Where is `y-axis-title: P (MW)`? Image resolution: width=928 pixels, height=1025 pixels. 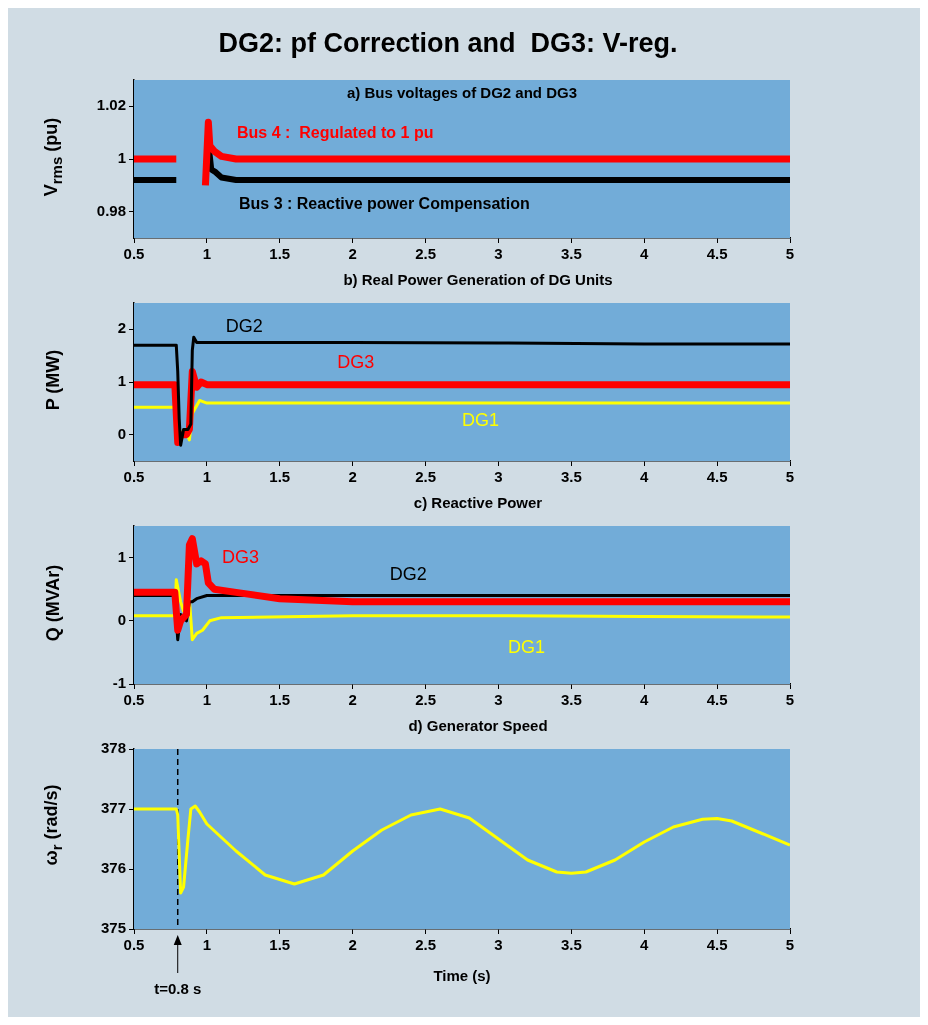 y-axis-title: P (MW) is located at coordinates (53, 379).